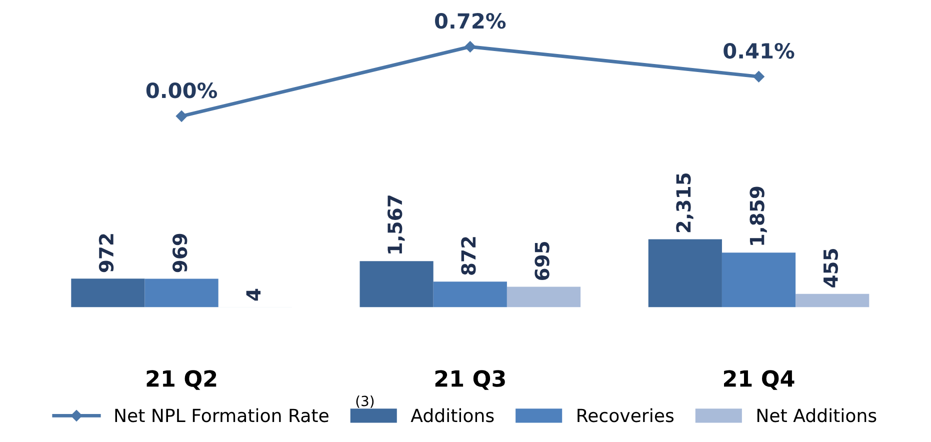 The height and width of the screenshot is (442, 931). Describe the element at coordinates (106, 253) in the screenshot. I see `data-label: 972` at that location.